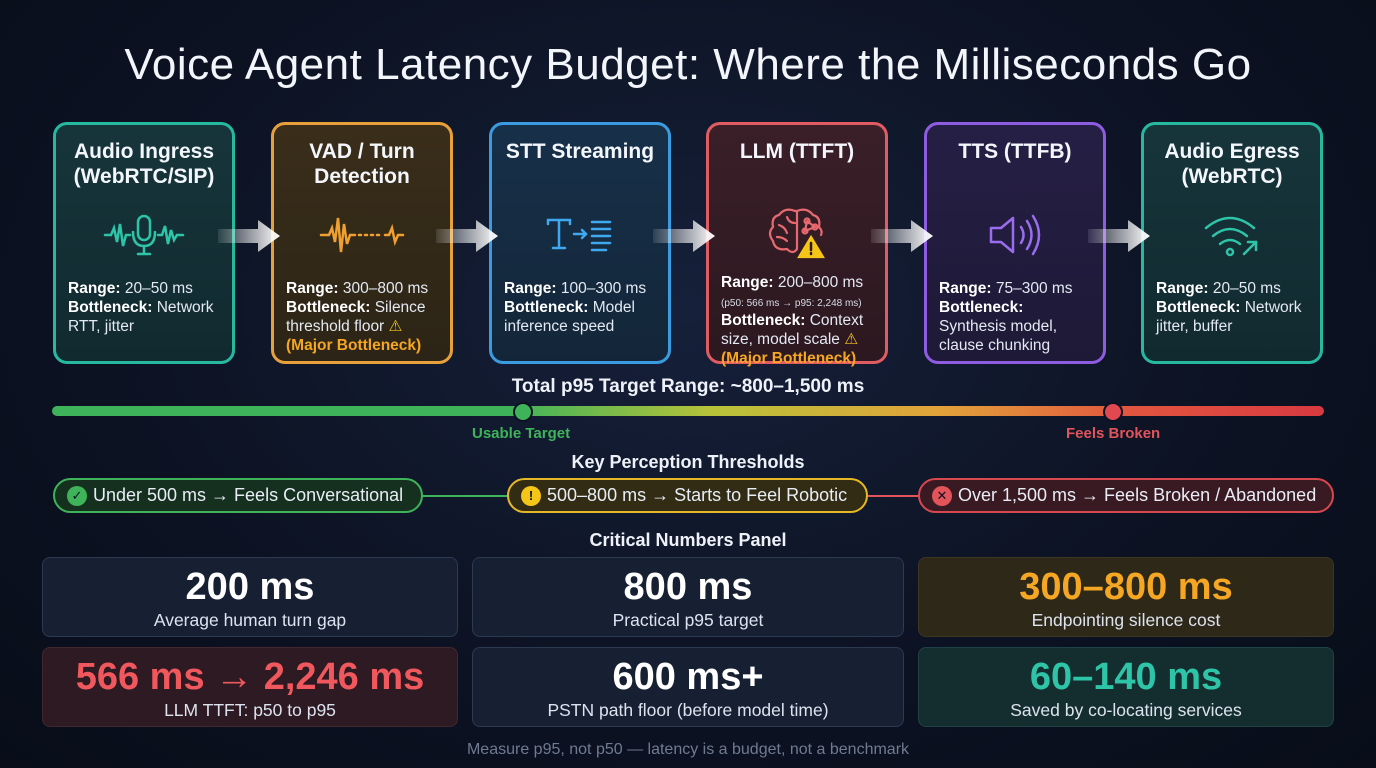 Image resolution: width=1376 pixels, height=768 pixels. I want to click on microphone-waveform-icon, so click(144, 235).